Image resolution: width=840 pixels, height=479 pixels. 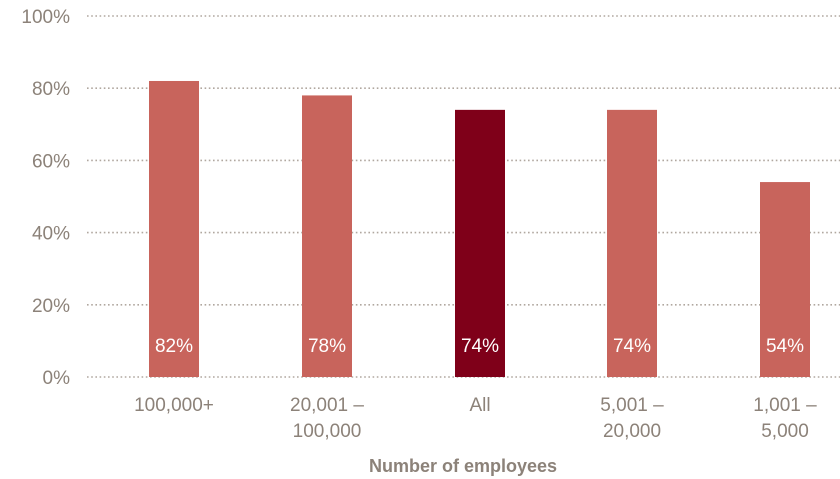 I want to click on x-axis-title: Number of employees, so click(x=463, y=466).